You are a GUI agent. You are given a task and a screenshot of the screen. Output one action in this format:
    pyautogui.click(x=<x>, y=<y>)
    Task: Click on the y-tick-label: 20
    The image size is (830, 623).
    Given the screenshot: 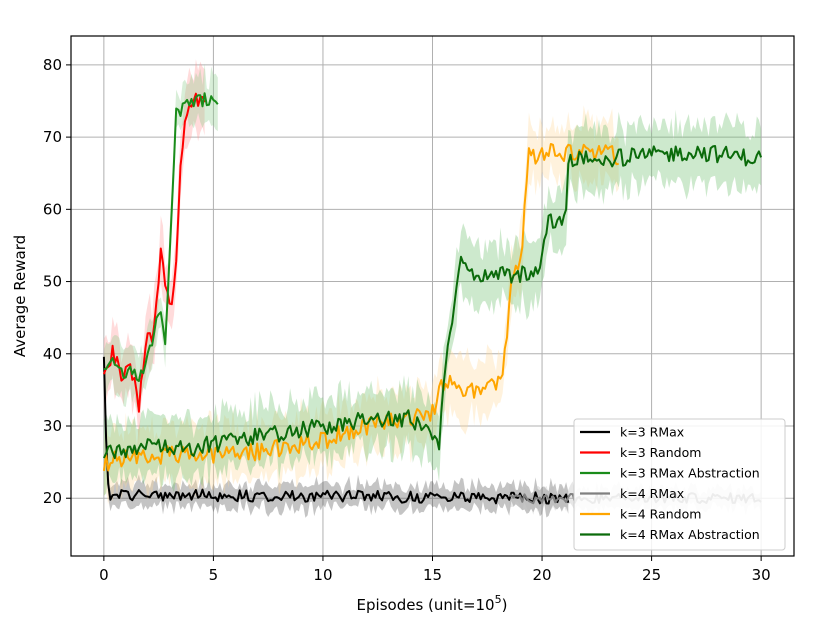 What is the action you would take?
    pyautogui.click(x=52, y=498)
    